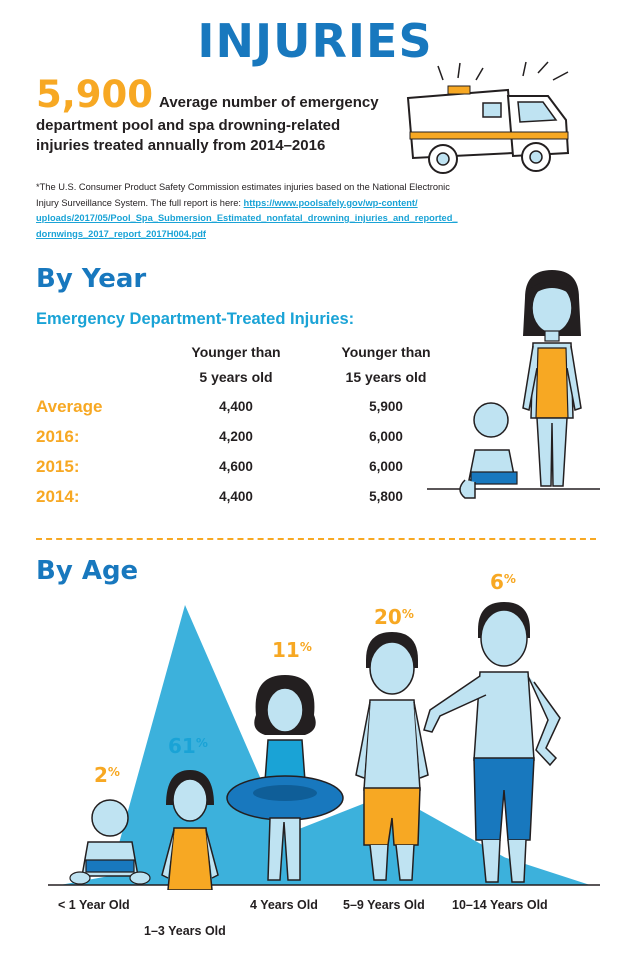 This screenshot has width=630, height=963. What do you see at coordinates (285, 778) in the screenshot?
I see `child-with-float-figure` at bounding box center [285, 778].